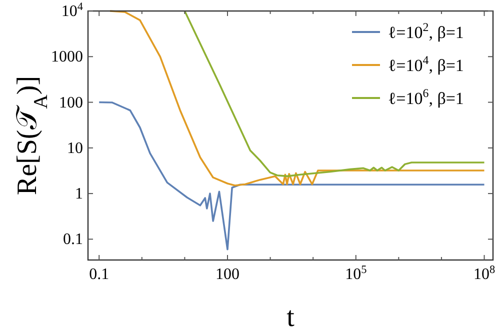 This screenshot has height=335, width=500. What do you see at coordinates (67, 57) in the screenshot?
I see `y-tick-label: 1000` at bounding box center [67, 57].